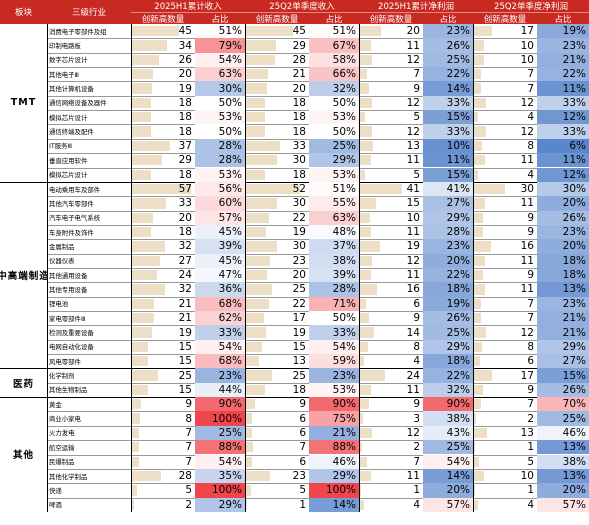  Describe the element at coordinates (185, 246) in the screenshot. I see `count-value: 32` at that location.